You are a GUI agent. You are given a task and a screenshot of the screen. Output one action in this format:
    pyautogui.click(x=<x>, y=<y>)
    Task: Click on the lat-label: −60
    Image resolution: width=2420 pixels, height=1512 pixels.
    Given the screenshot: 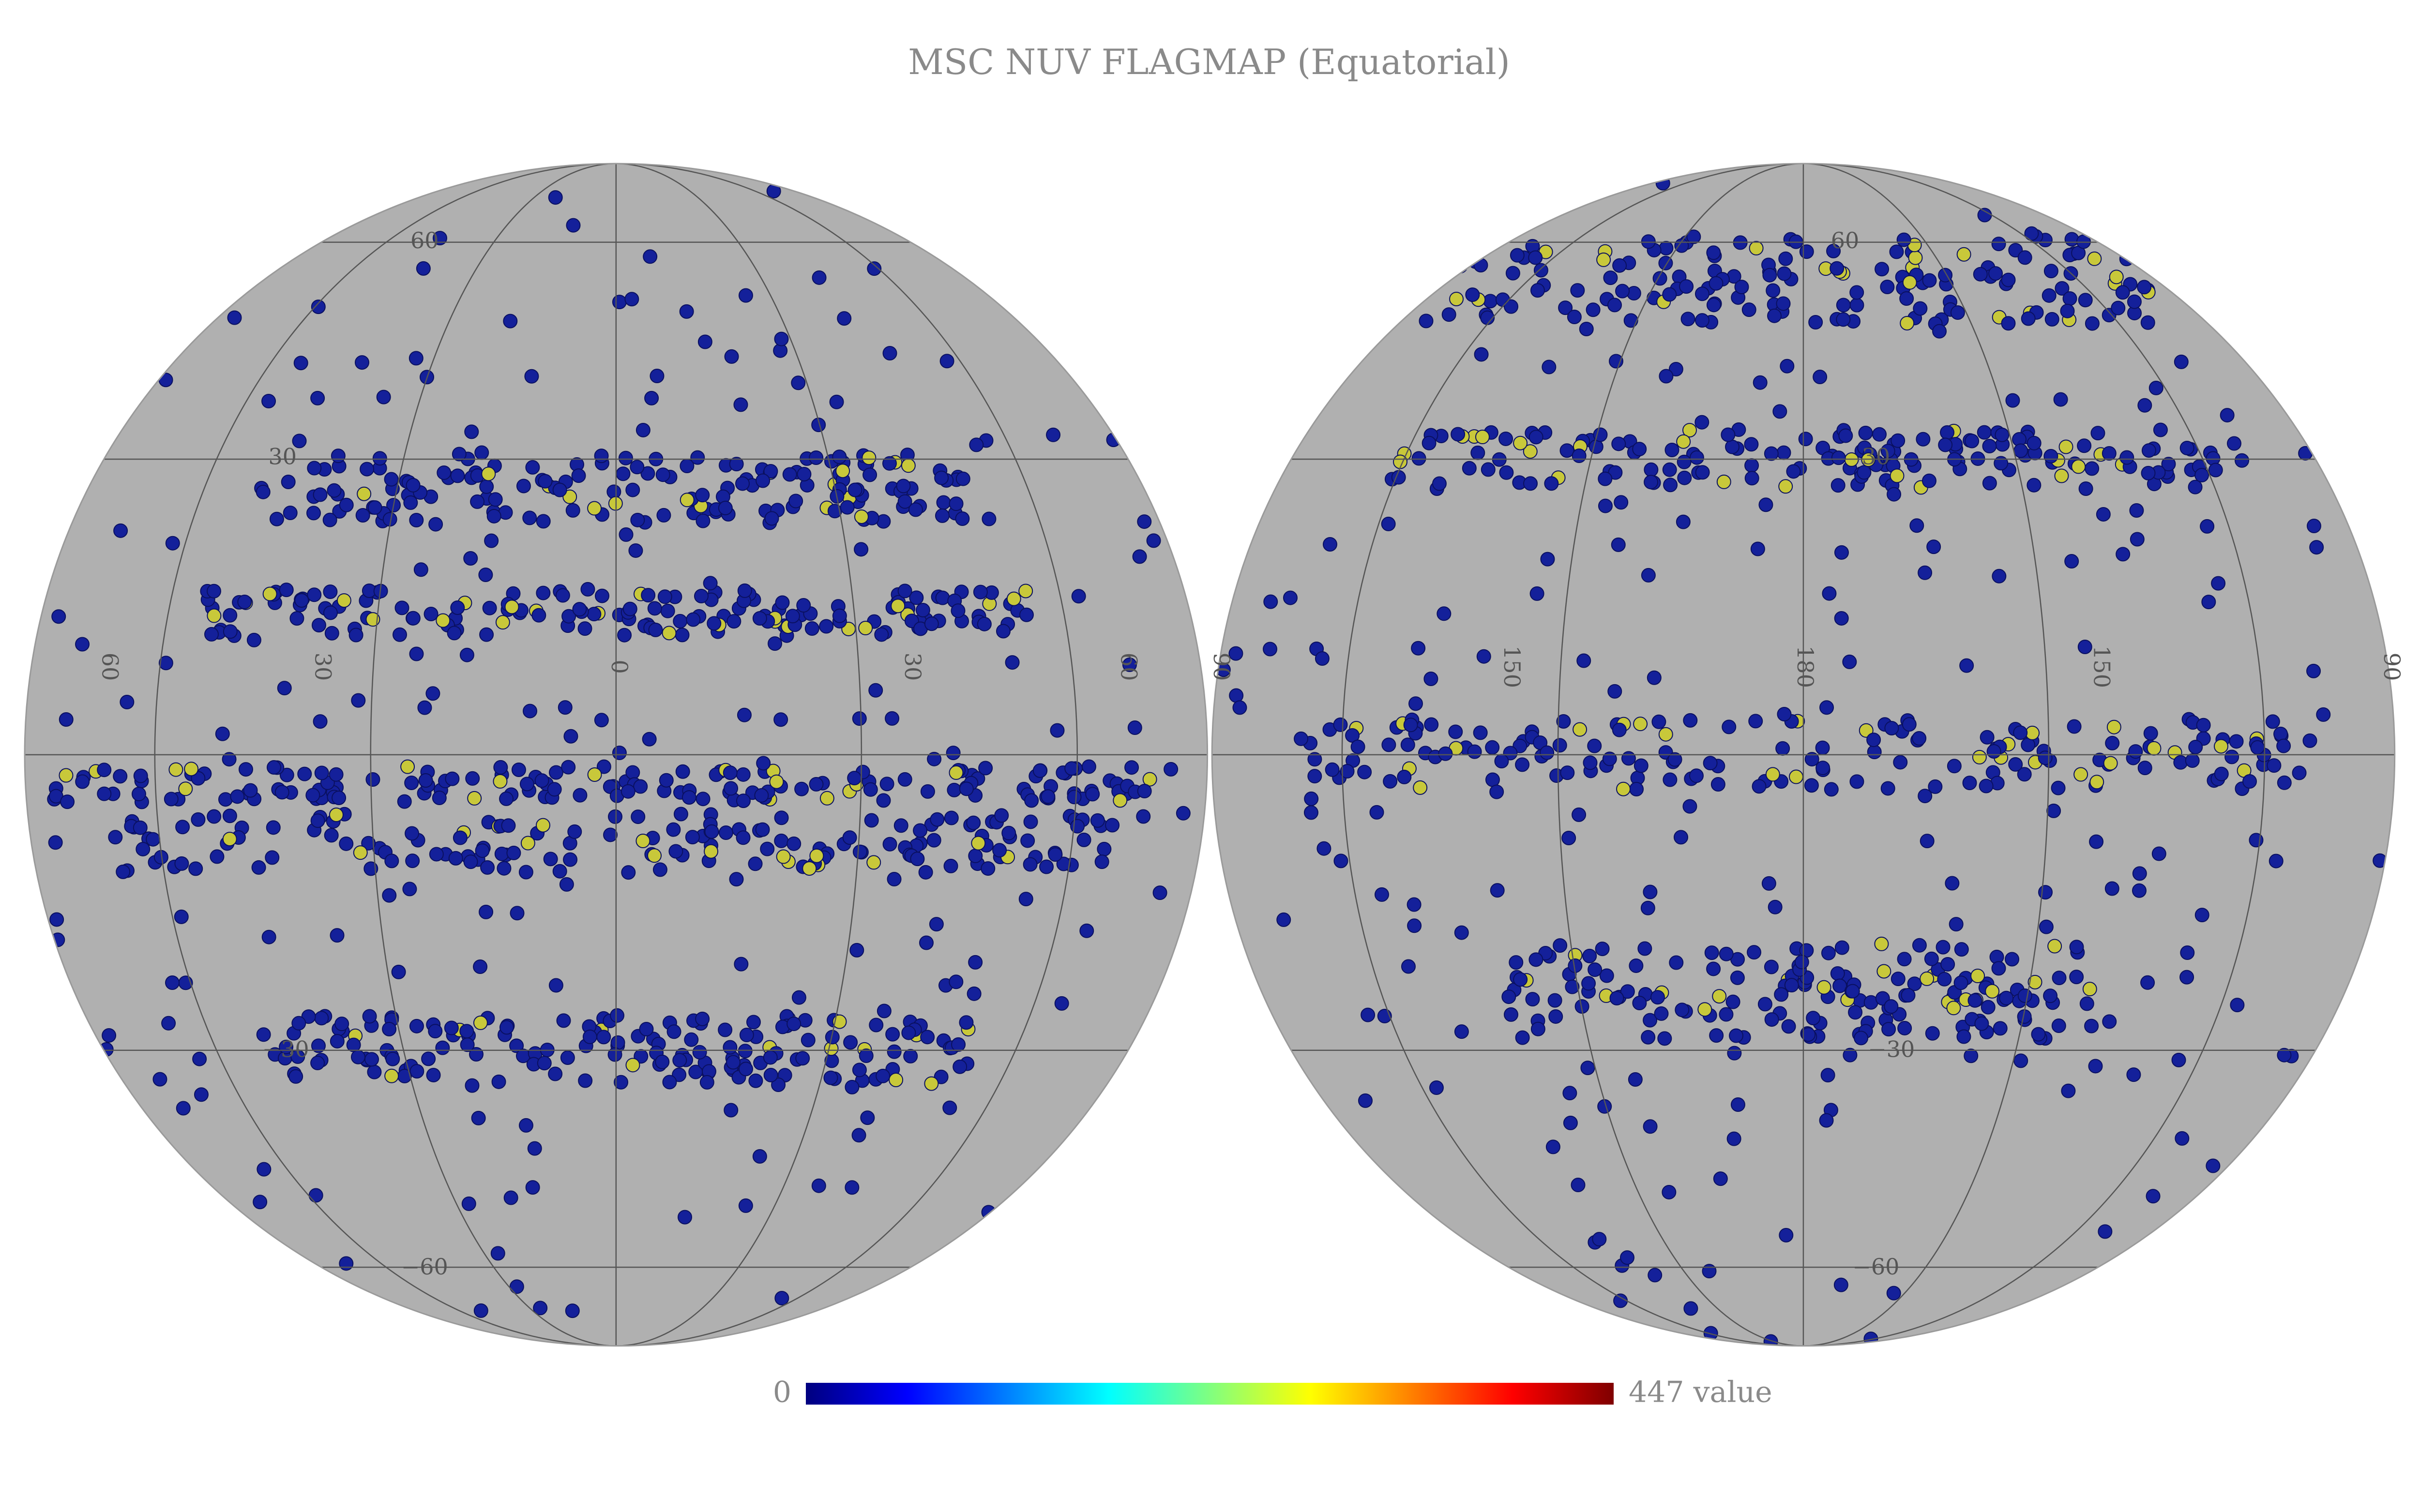 What is the action you would take?
    pyautogui.click(x=1875, y=1267)
    